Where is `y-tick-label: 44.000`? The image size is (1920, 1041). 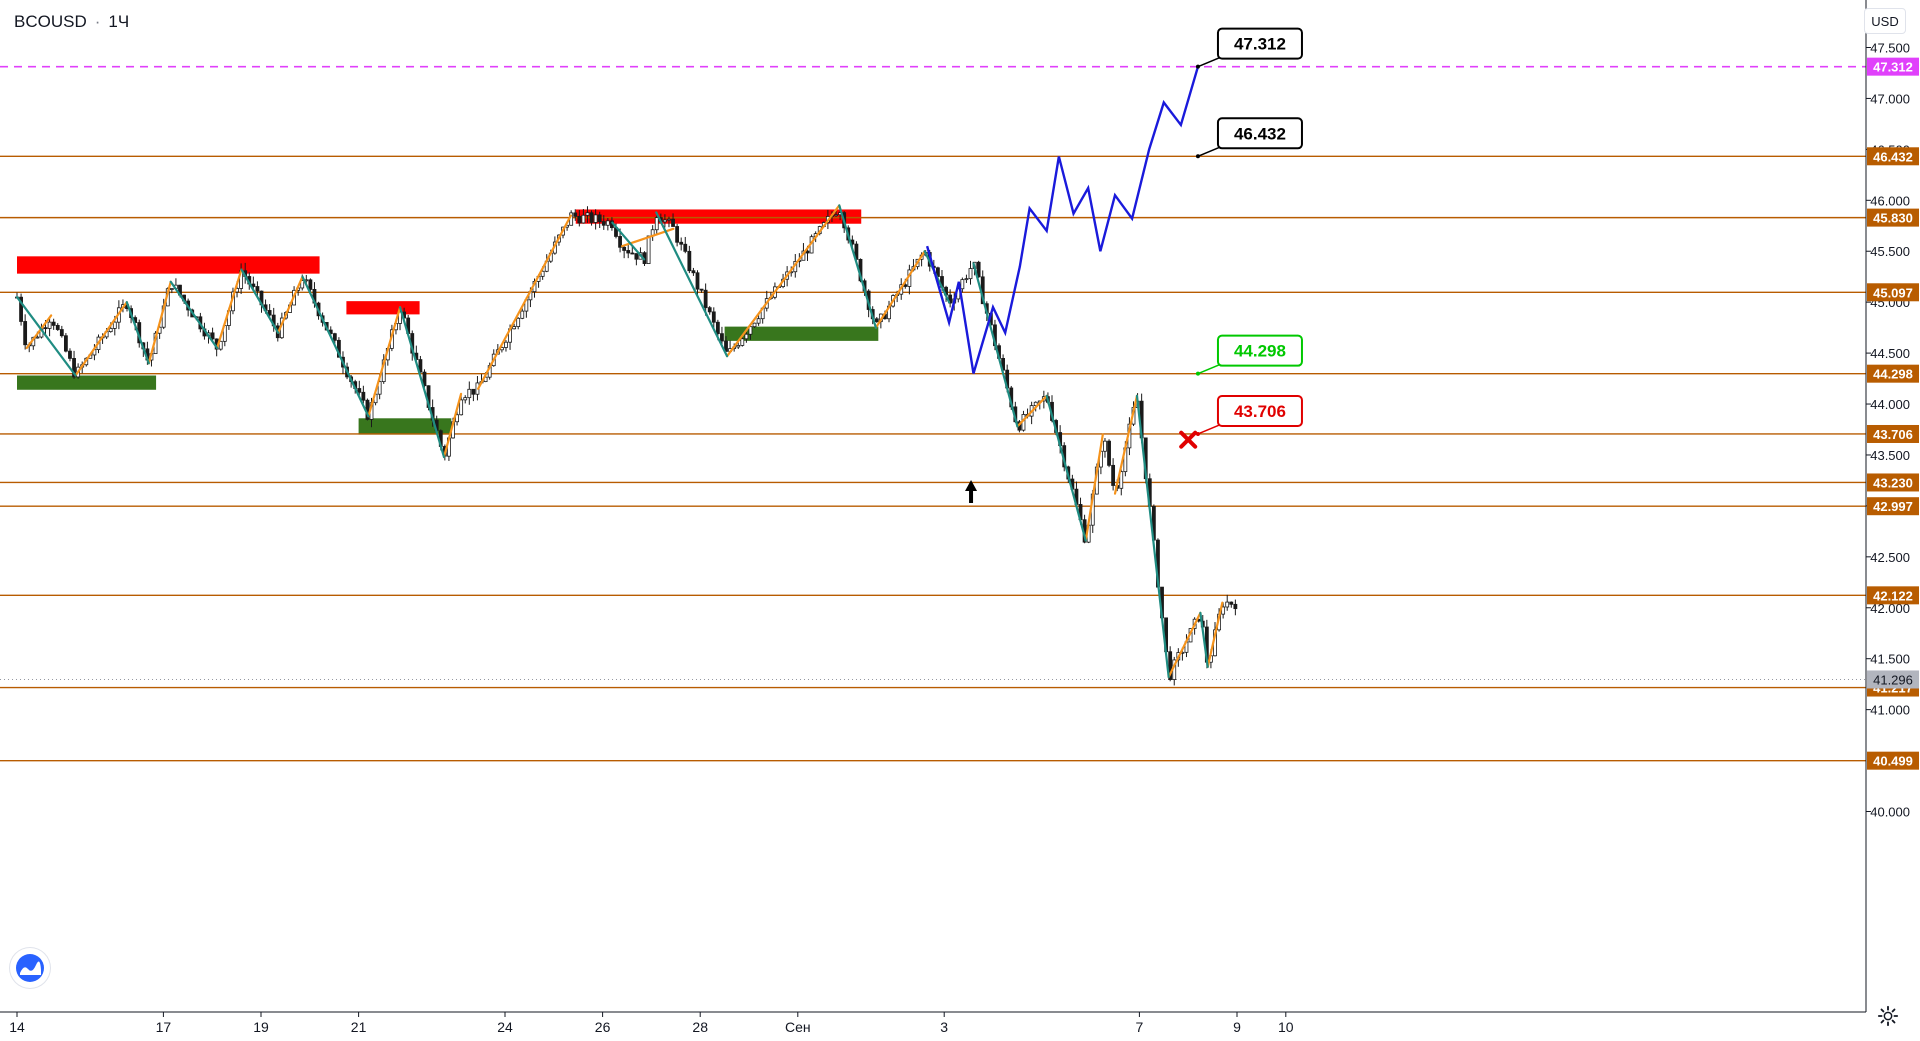
y-tick-label: 44.000 is located at coordinates (1890, 404).